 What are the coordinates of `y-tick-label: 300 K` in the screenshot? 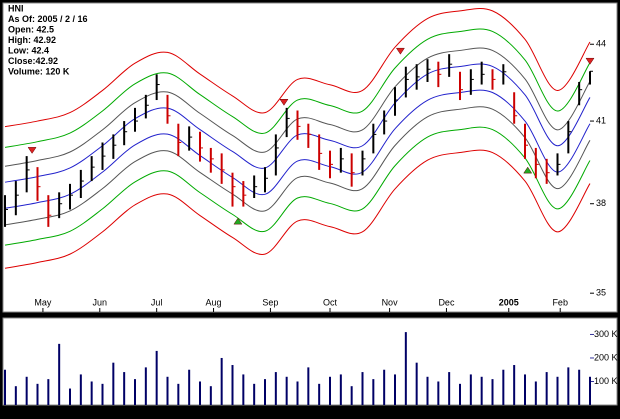 It's located at (606, 334).